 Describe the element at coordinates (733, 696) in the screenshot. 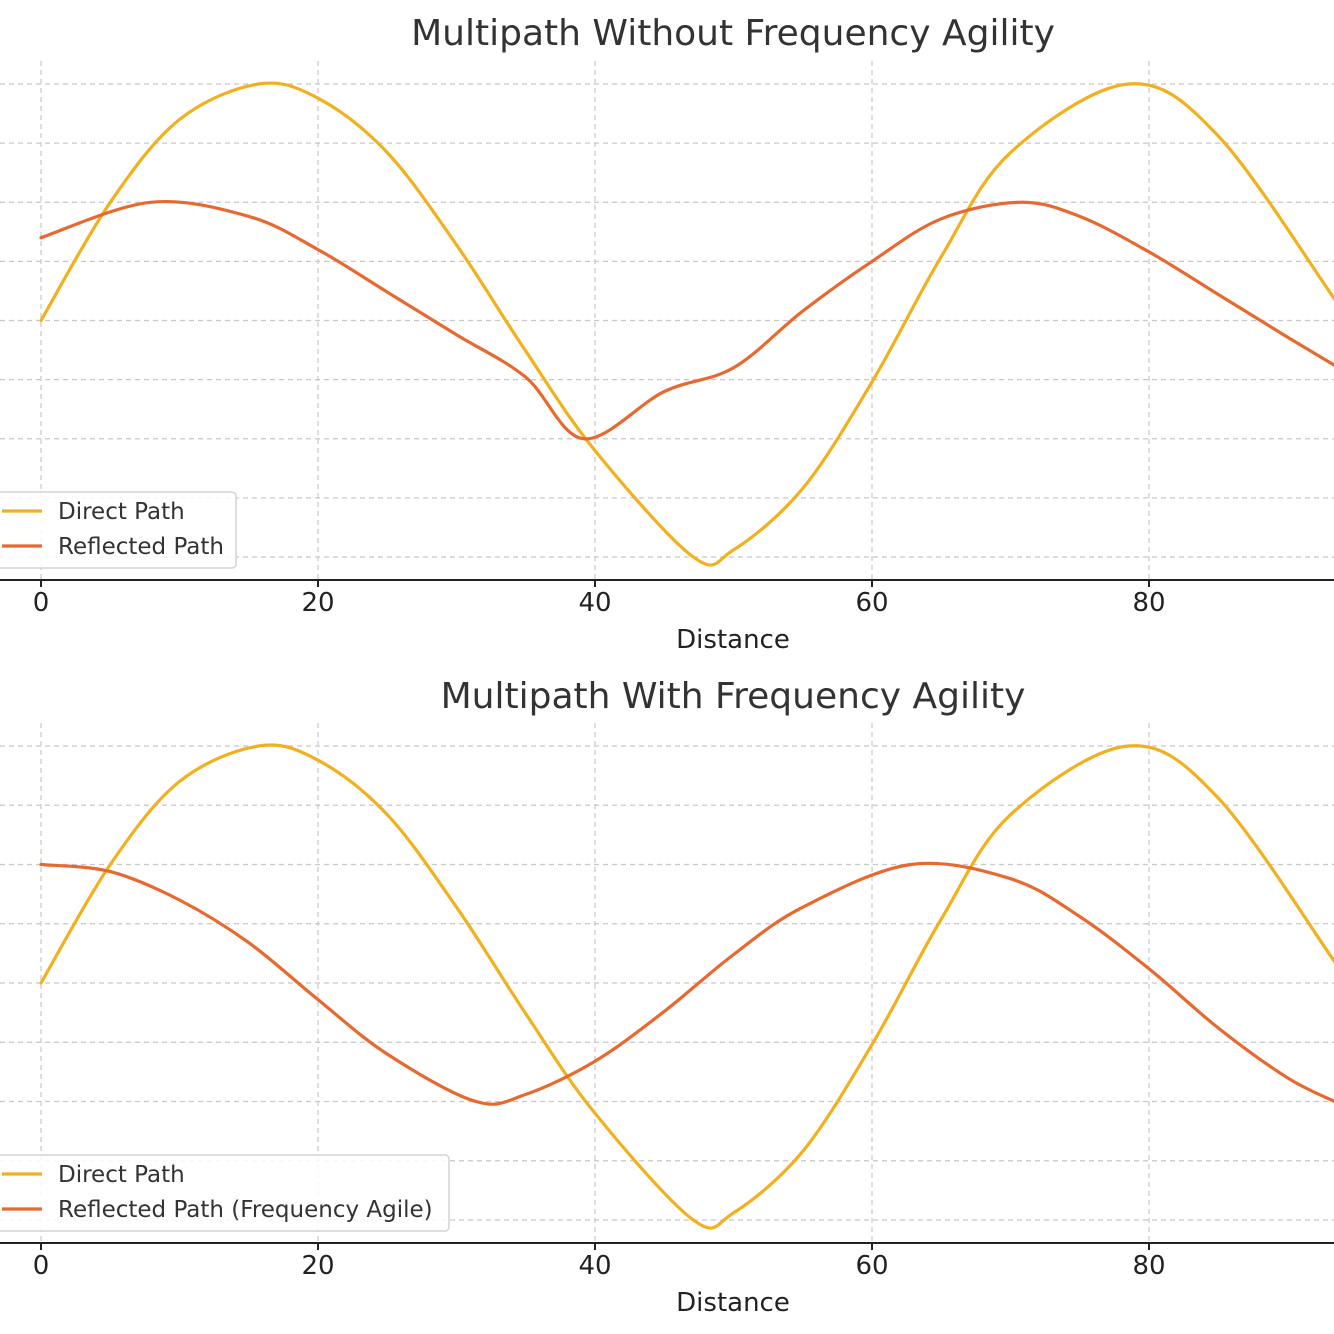

I see `chart-title: Multipath With Frequency Agility` at that location.